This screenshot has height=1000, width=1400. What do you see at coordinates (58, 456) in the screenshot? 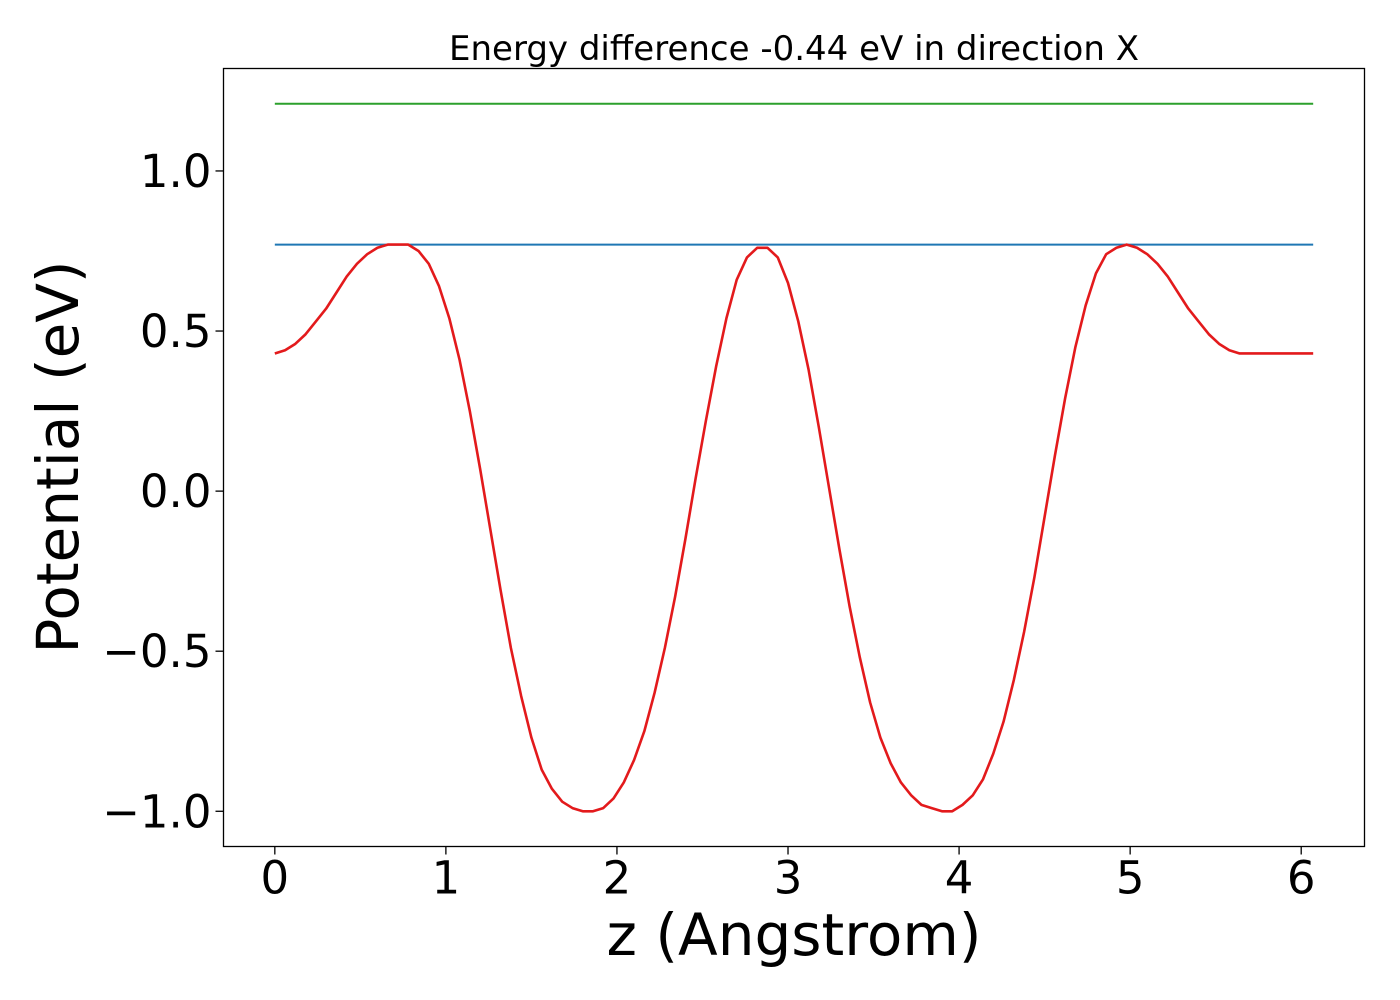
I see `y-axis-label: Potential (eV)` at bounding box center [58, 456].